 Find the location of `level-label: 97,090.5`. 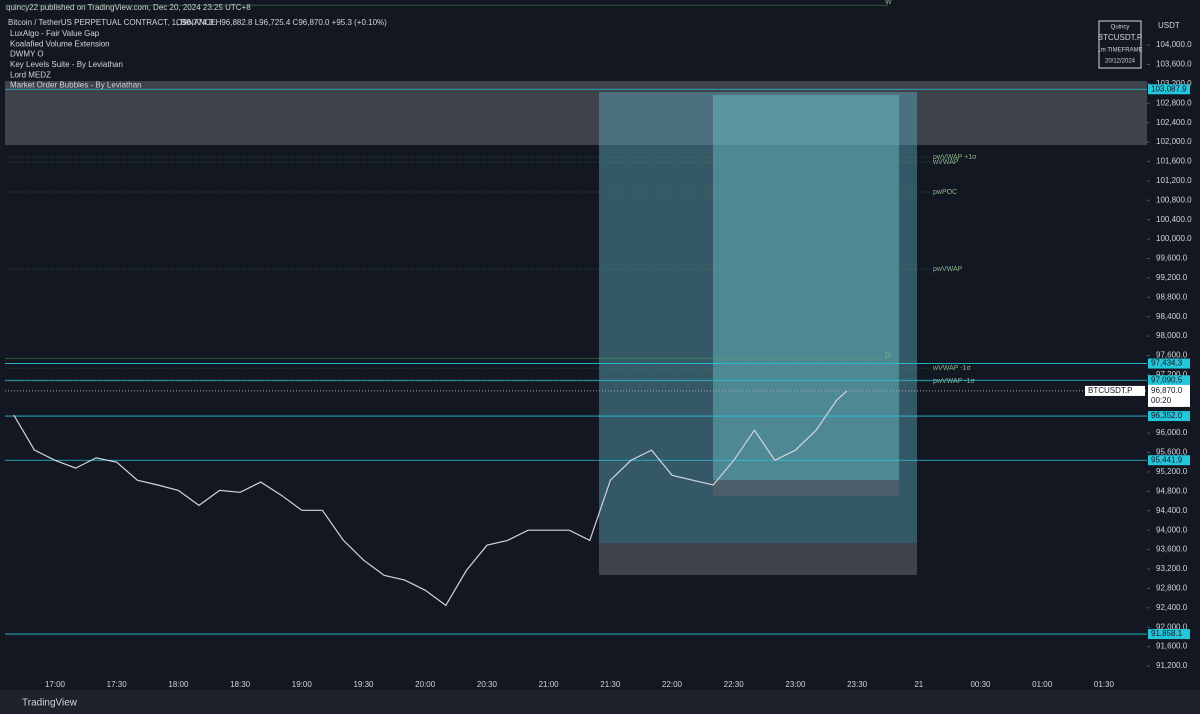

level-label: 97,090.5 is located at coordinates (1167, 379).